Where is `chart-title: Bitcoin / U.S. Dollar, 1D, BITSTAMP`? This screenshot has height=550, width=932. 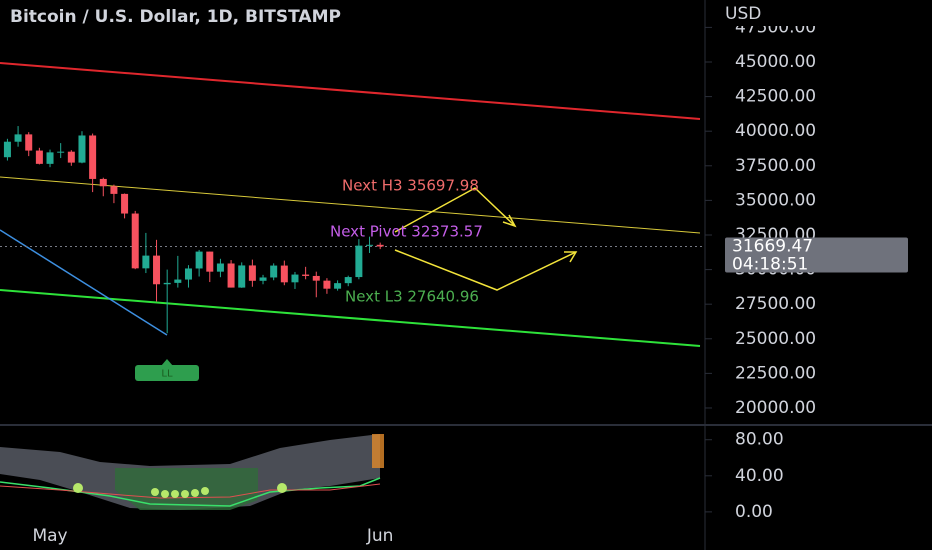
chart-title: Bitcoin / U.S. Dollar, 1D, BITSTAMP is located at coordinates (175, 17).